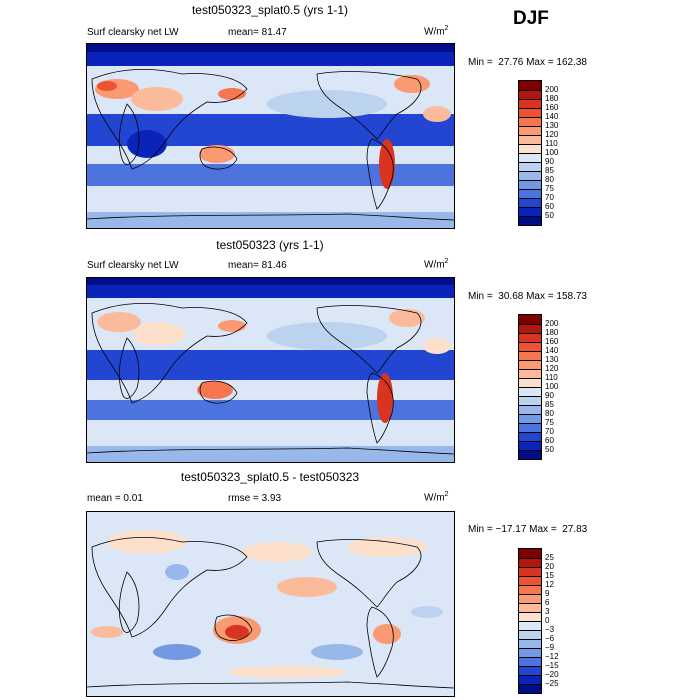 This screenshot has width=700, height=700. What do you see at coordinates (552, 125) in the screenshot?
I see `colorbar-tick-label: 130` at bounding box center [552, 125].